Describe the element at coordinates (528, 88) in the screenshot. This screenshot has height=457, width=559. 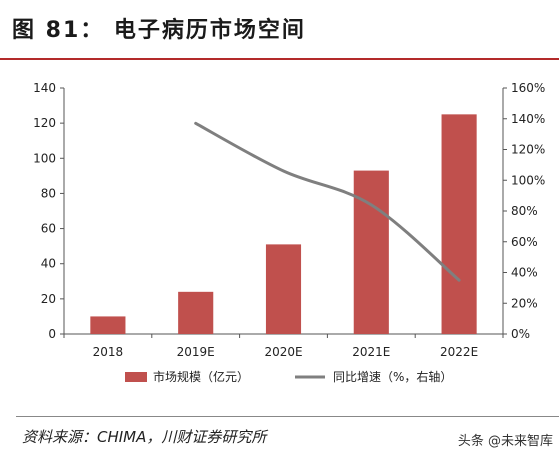
I see `y-tick-label-right: 160%` at that location.